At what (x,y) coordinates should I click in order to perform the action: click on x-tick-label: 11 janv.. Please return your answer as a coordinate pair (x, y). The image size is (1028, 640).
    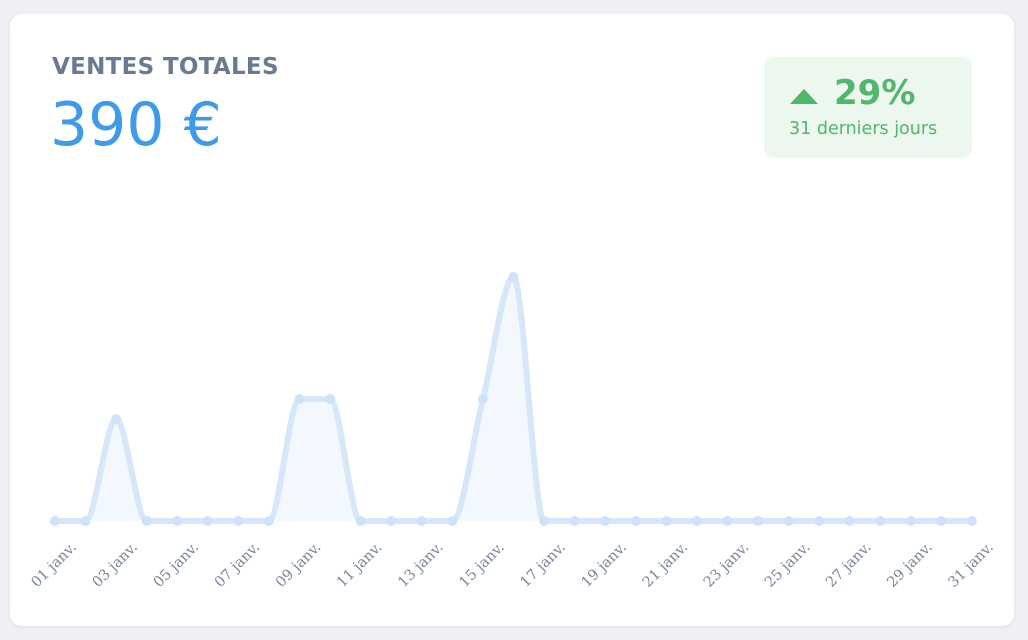
    Looking at the image, I should click on (359, 565).